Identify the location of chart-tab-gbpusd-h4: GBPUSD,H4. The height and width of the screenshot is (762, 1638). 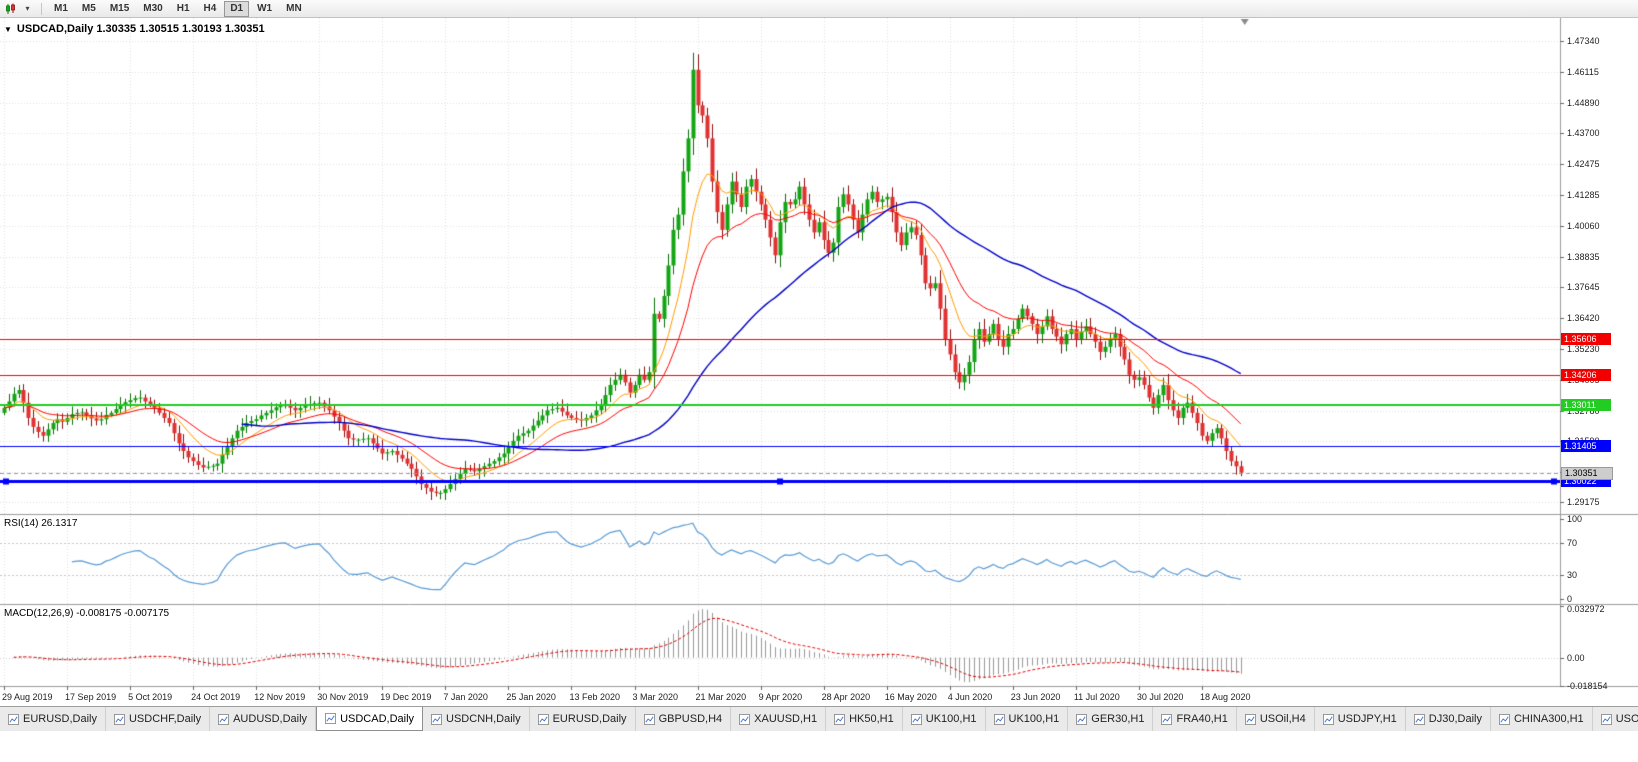
(684, 719).